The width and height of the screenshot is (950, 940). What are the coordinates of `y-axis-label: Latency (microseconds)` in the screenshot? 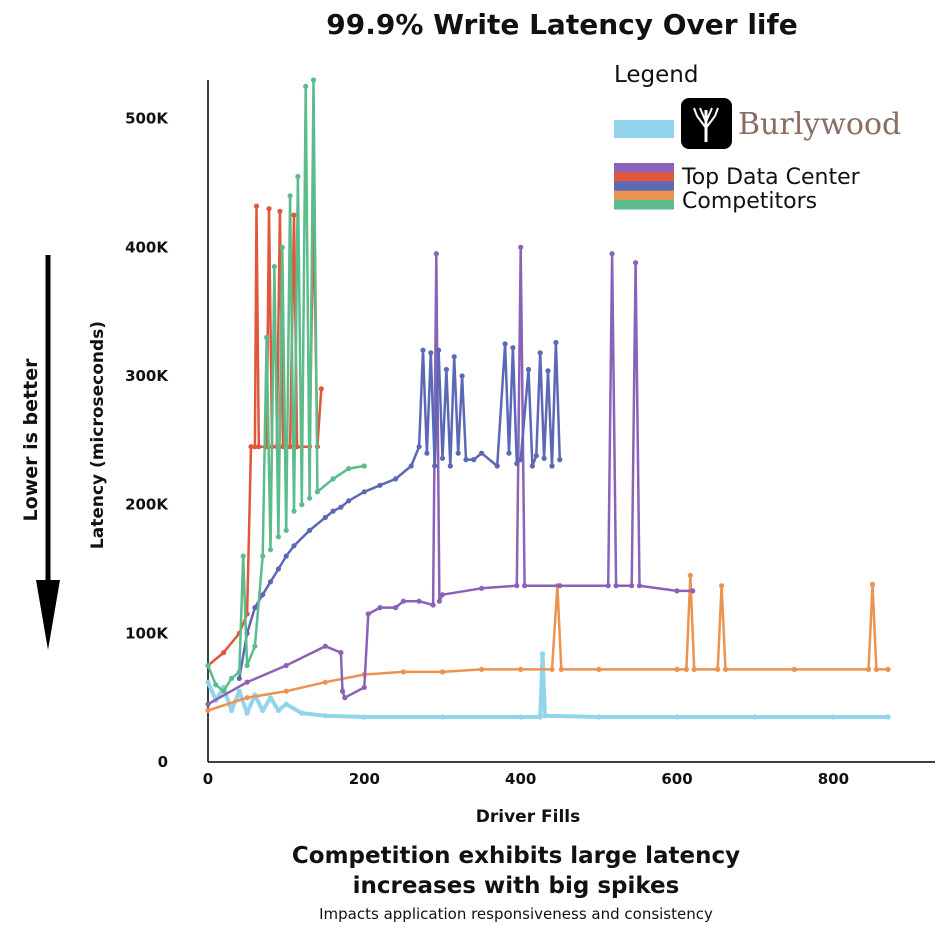 It's located at (98, 435).